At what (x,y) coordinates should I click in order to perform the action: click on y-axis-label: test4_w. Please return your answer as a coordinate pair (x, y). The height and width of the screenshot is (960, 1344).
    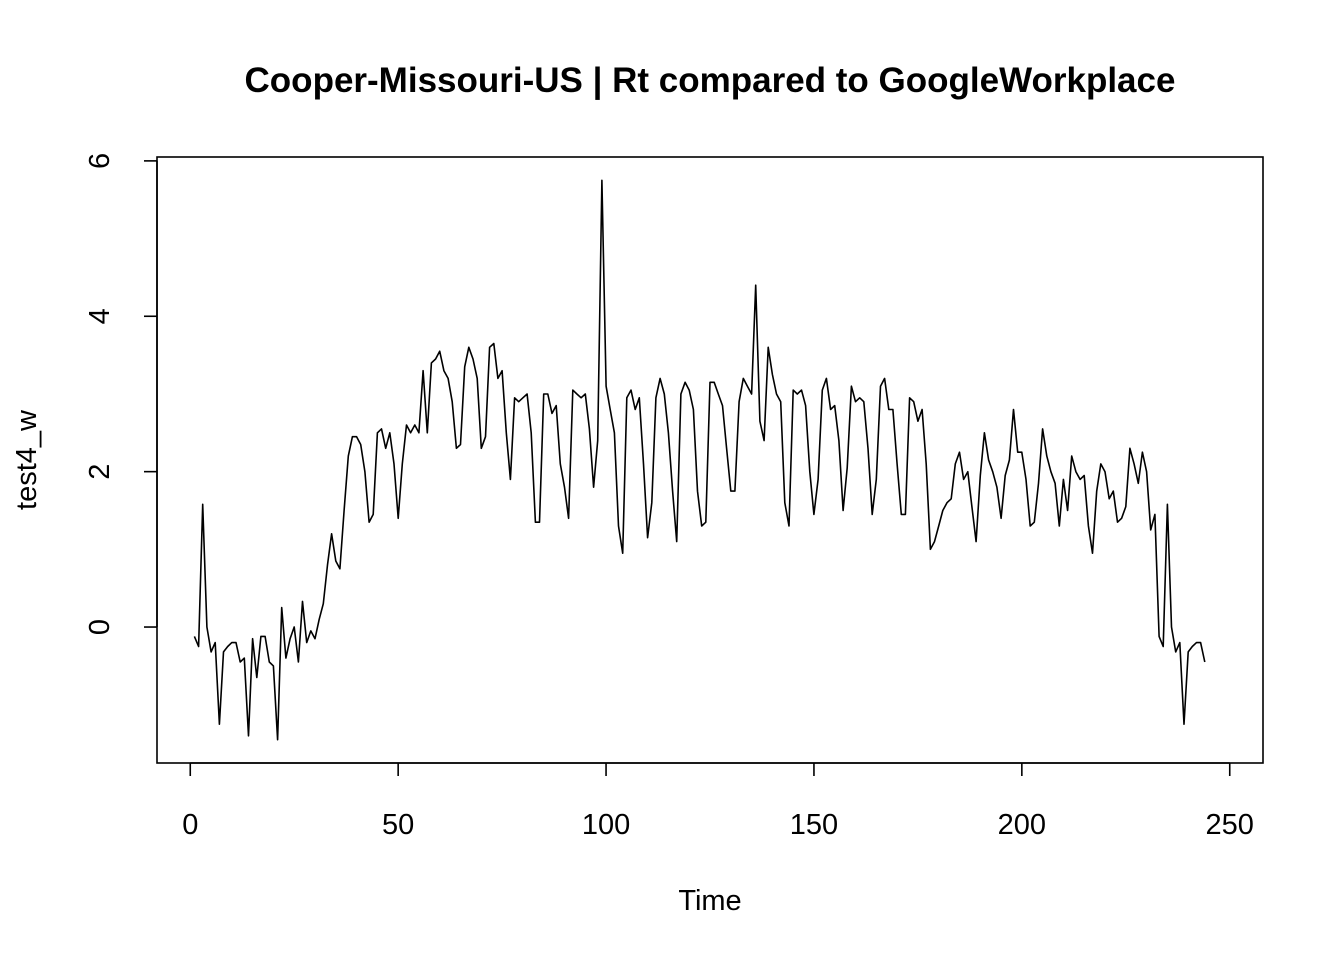
    Looking at the image, I should click on (27, 459).